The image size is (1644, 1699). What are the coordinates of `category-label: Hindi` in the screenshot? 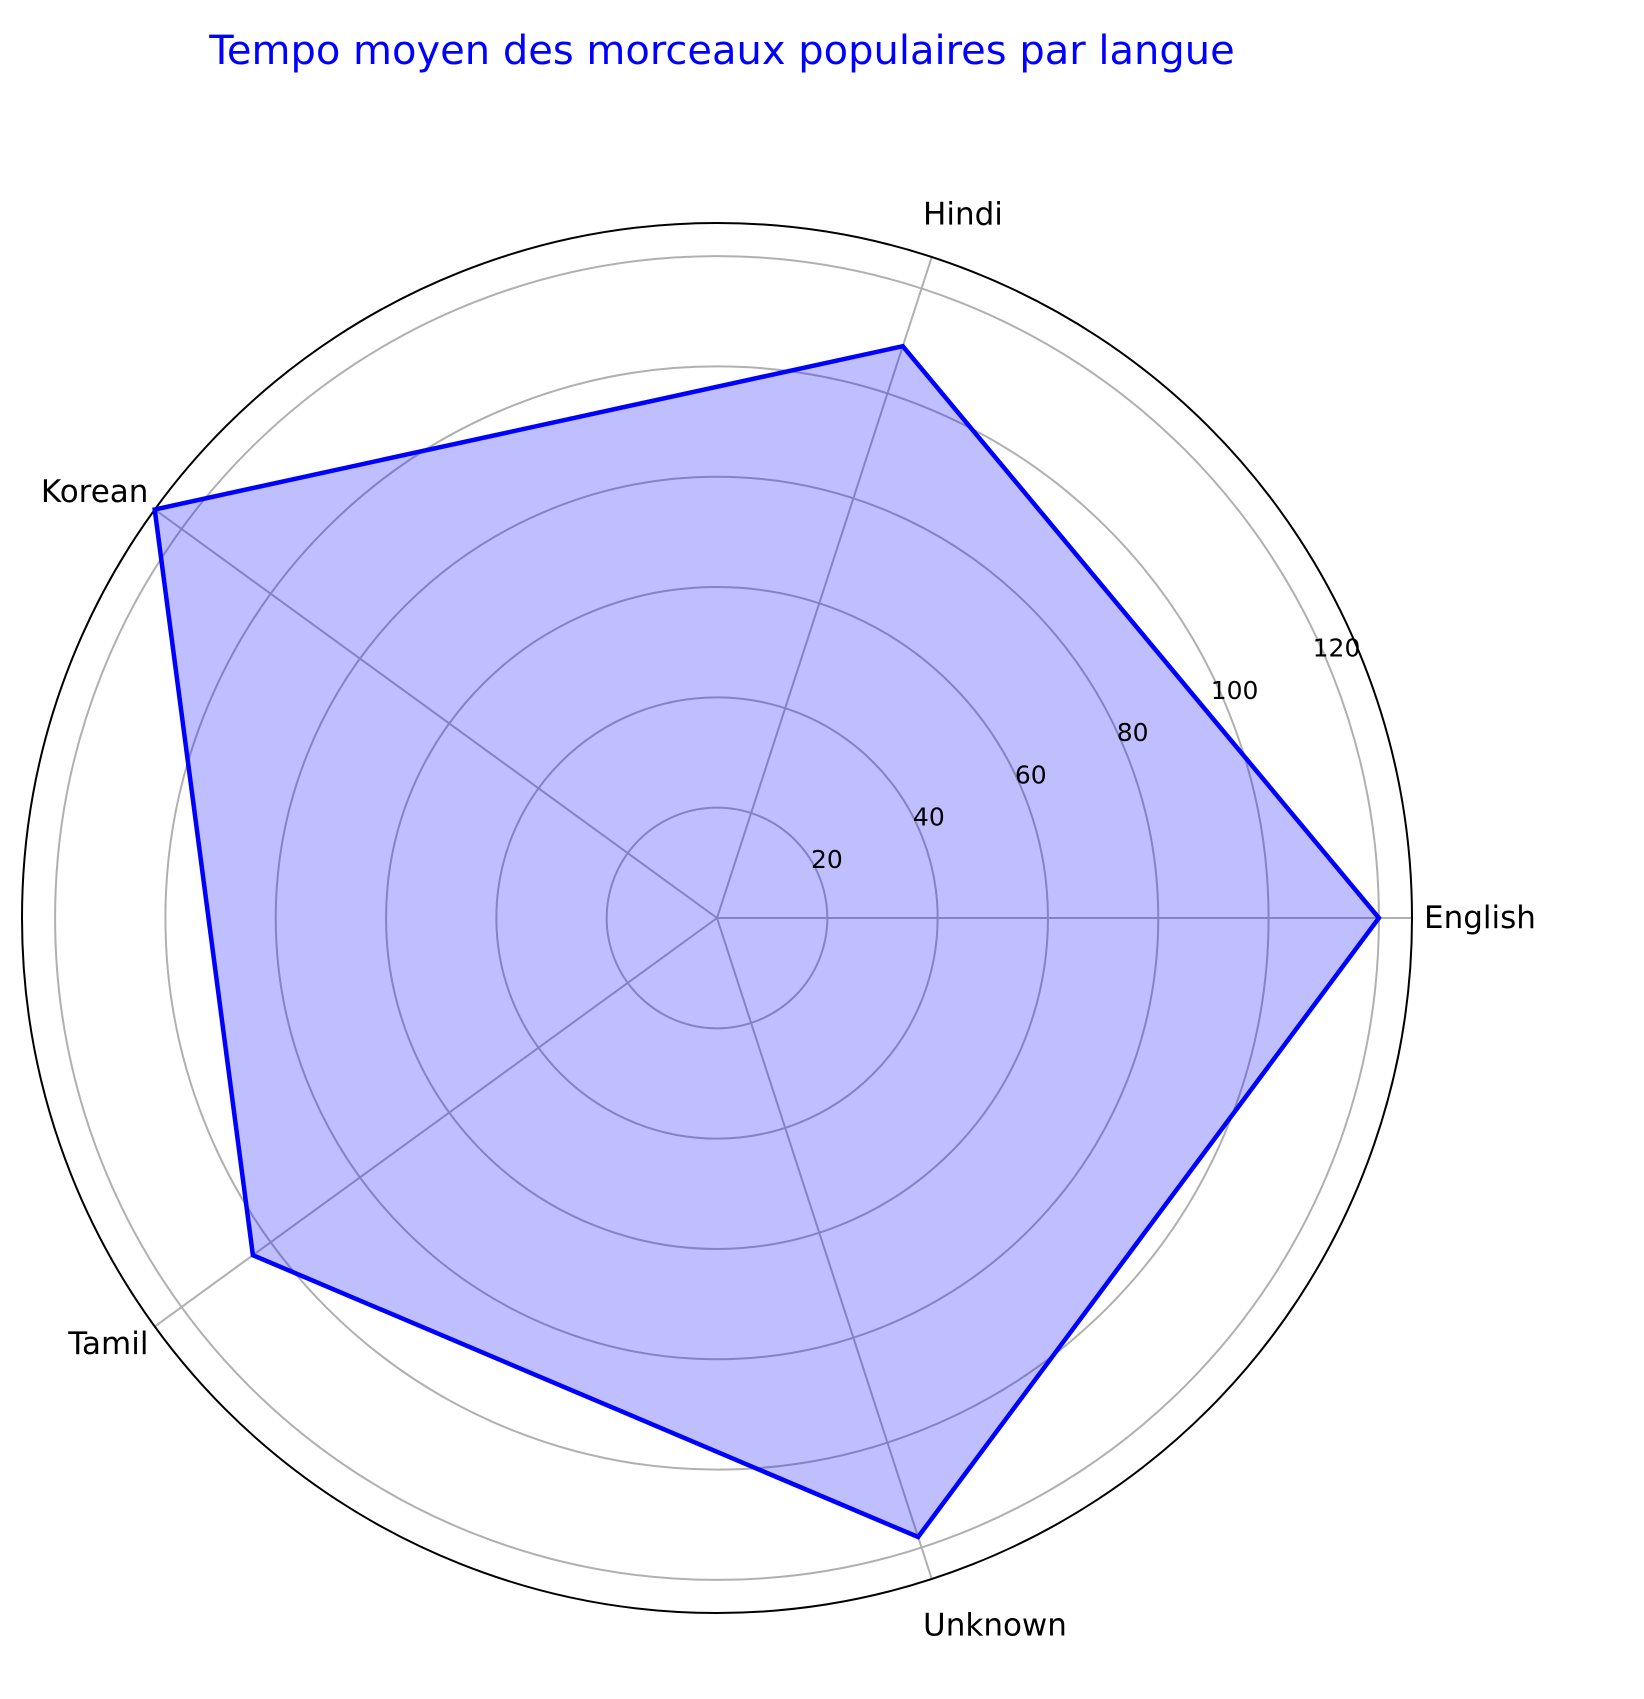 It's located at (963, 214).